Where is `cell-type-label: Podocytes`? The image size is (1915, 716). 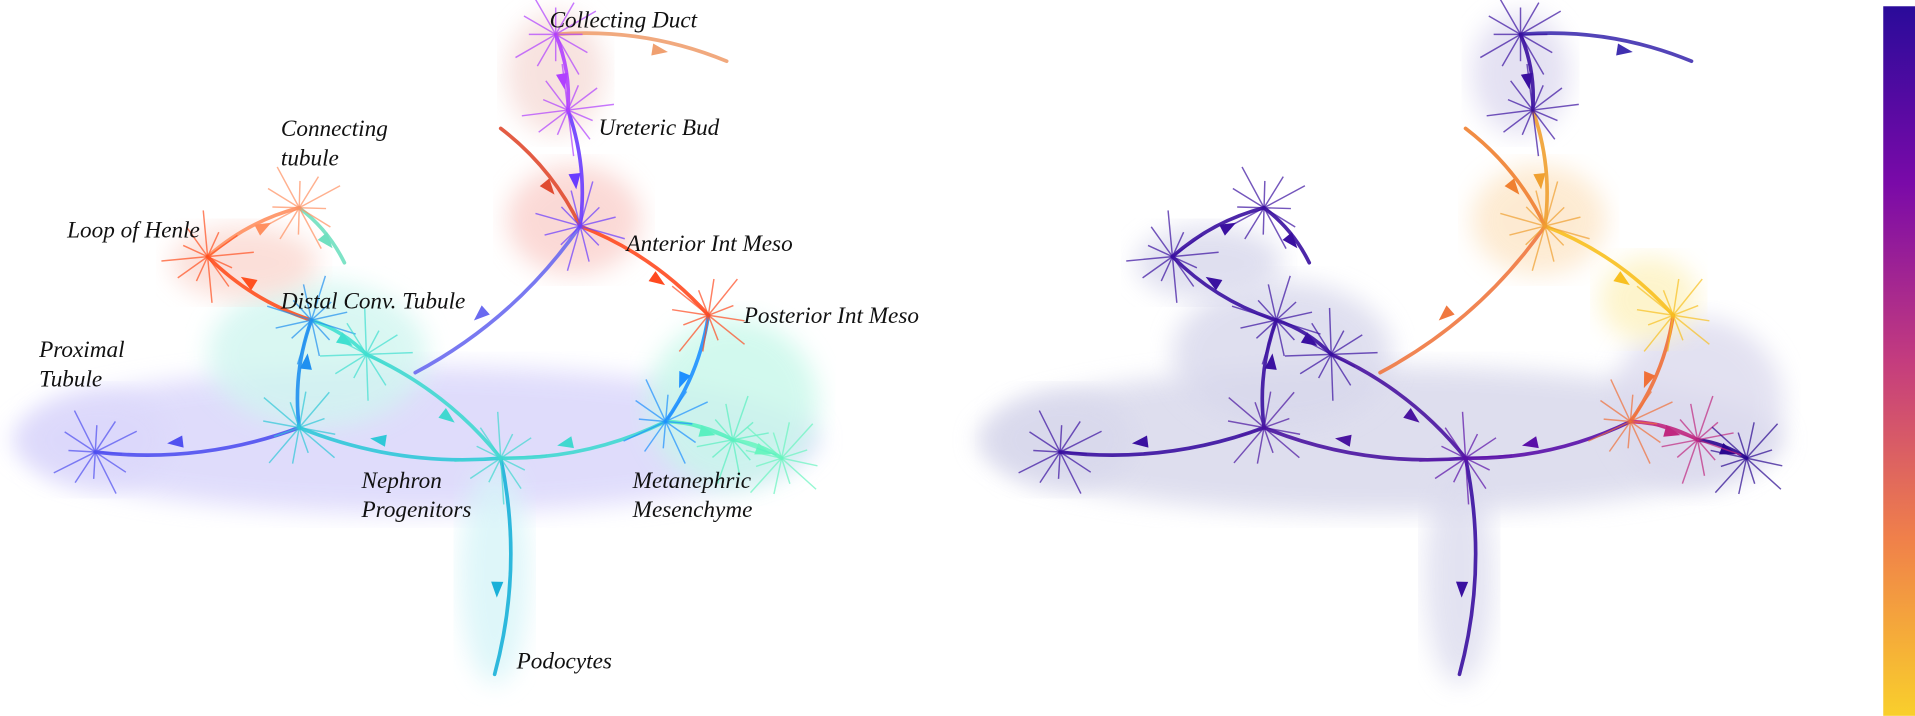 cell-type-label: Podocytes is located at coordinates (564, 662).